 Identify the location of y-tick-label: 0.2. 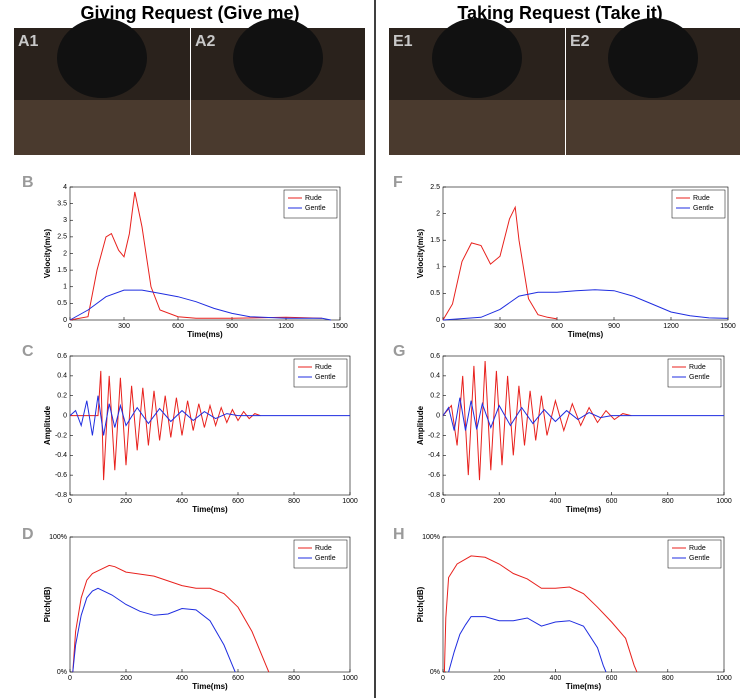
(435, 396).